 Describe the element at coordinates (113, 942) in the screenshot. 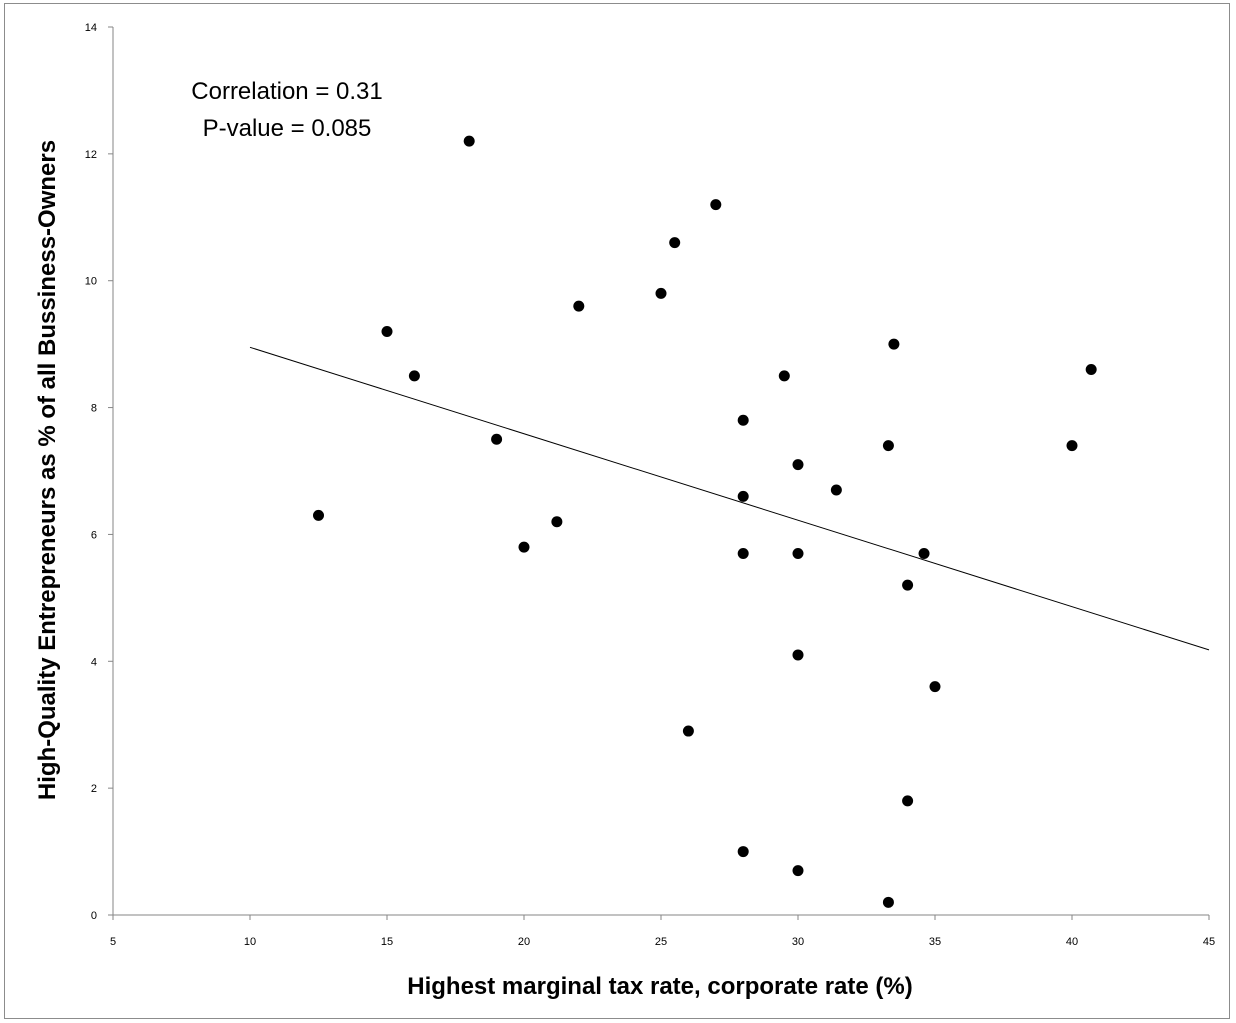

I see `x-tick-label: 5` at that location.